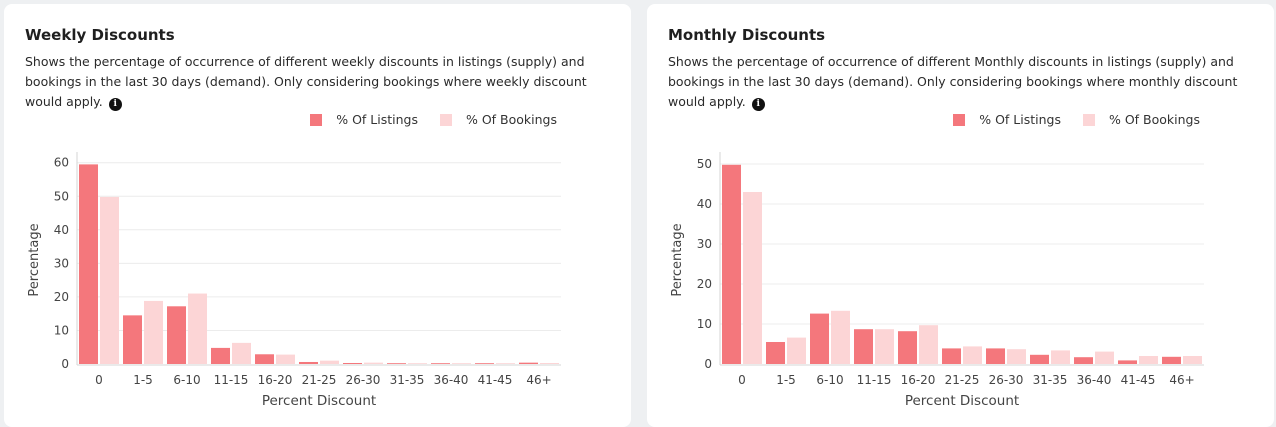  Describe the element at coordinates (1154, 119) in the screenshot. I see `legend-label-bookings: % Of Bookings` at that location.